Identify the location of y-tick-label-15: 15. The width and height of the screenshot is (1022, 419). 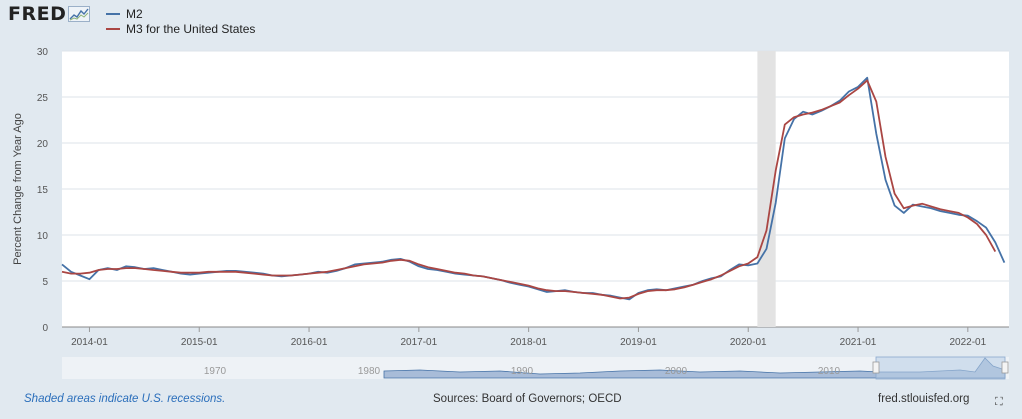
(43, 190).